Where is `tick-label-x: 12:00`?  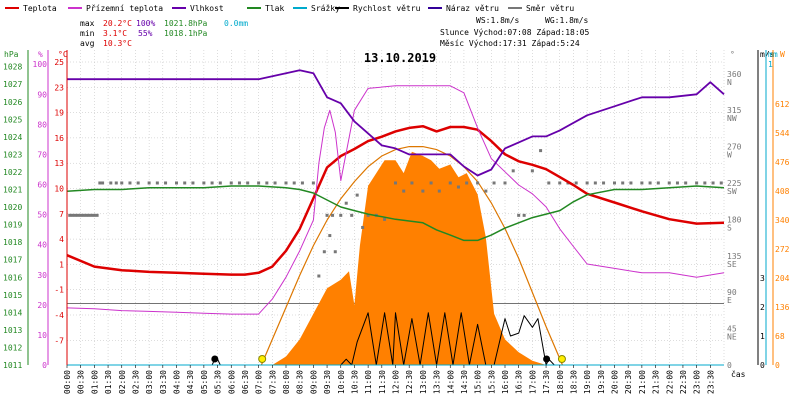
tick-label-x: 12:00 is located at coordinates (396, 382).